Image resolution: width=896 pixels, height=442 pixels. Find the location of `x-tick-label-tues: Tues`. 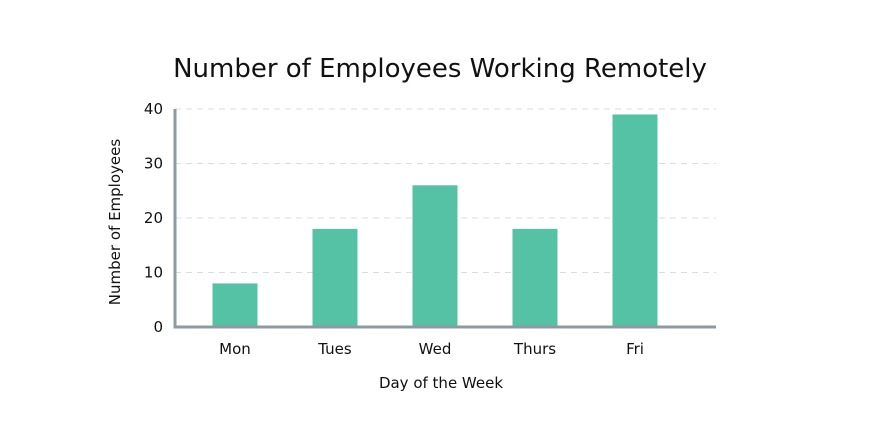

x-tick-label-tues: Tues is located at coordinates (334, 349).